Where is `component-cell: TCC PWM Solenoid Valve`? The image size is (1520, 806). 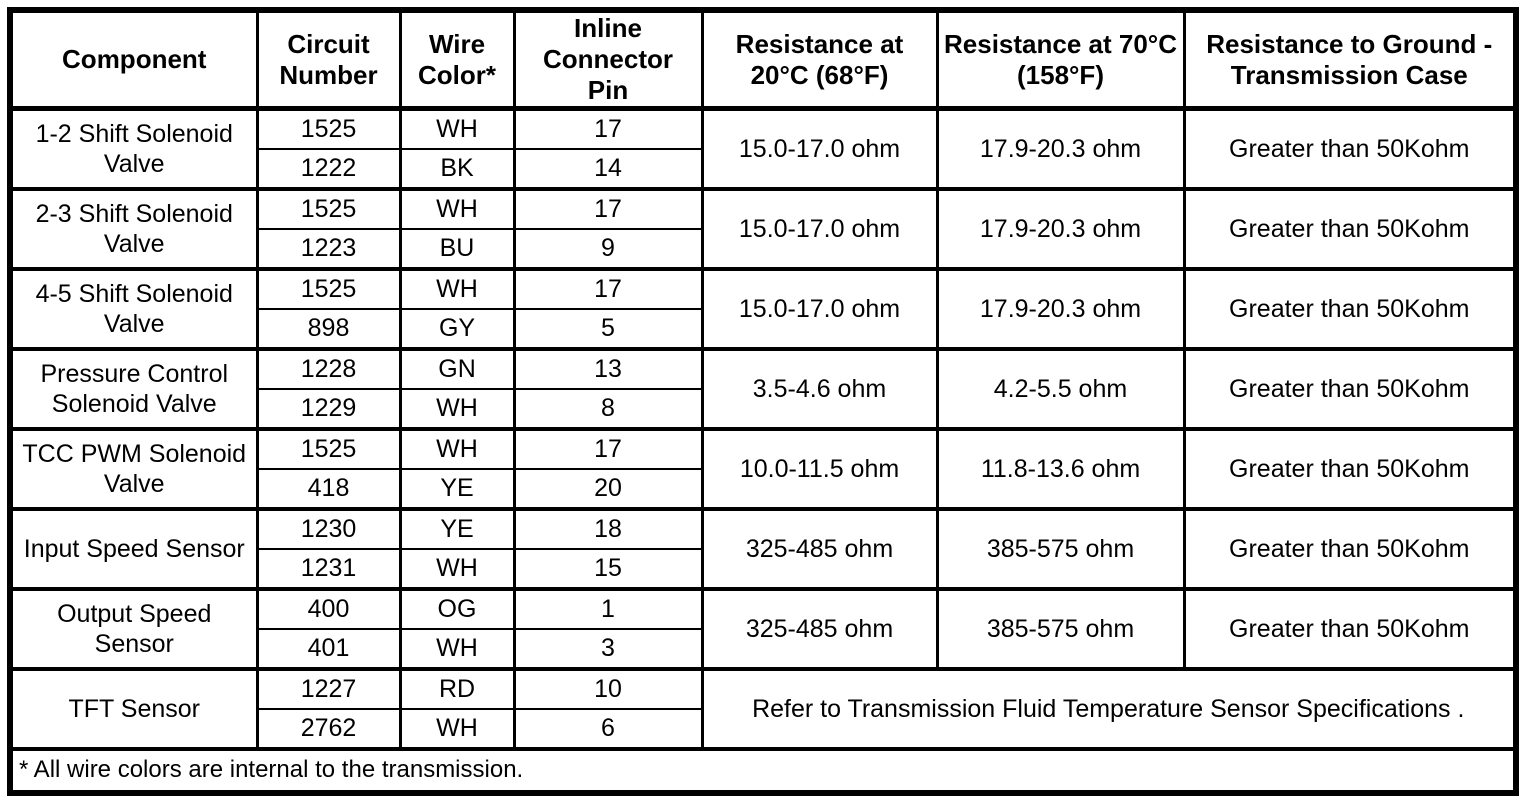
component-cell: TCC PWM Solenoid Valve is located at coordinates (133, 468).